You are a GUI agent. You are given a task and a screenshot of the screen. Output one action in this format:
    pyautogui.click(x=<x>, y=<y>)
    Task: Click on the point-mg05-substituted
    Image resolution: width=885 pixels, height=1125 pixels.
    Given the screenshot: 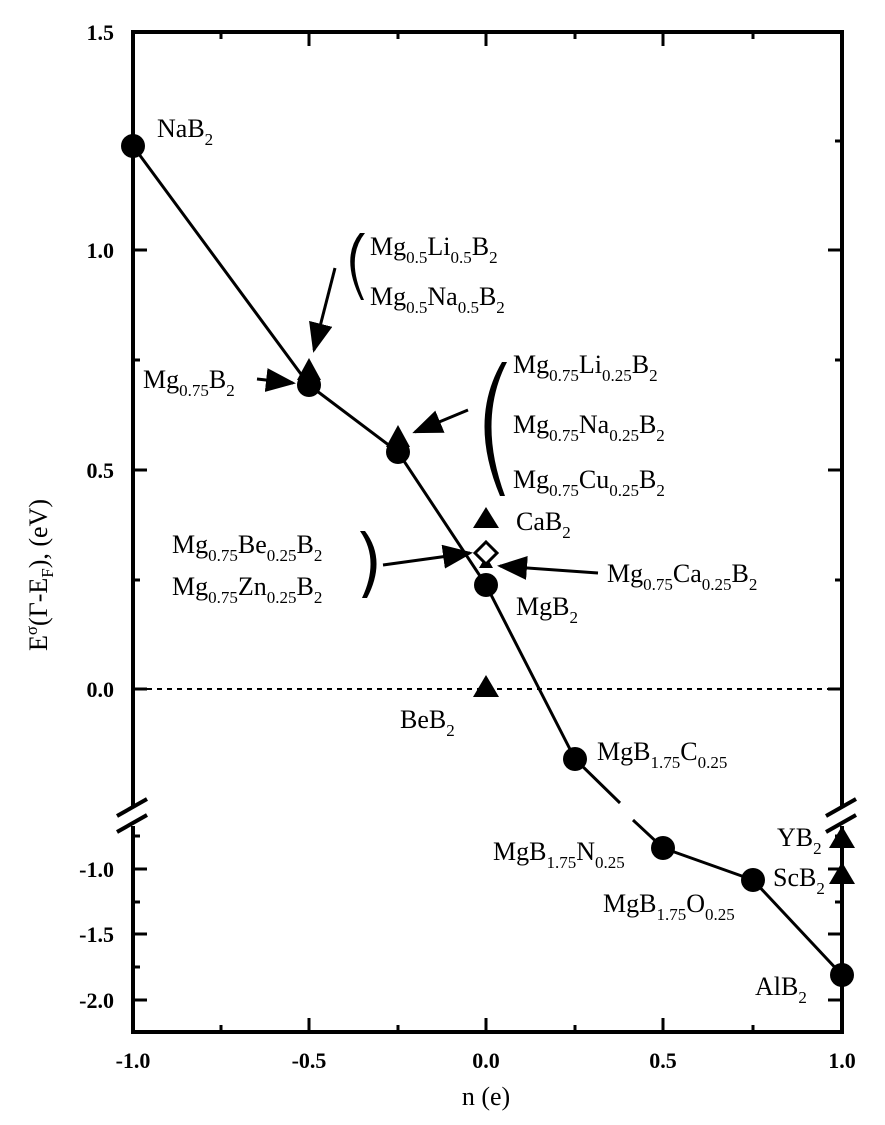 What is the action you would take?
    pyautogui.click(x=309, y=369)
    